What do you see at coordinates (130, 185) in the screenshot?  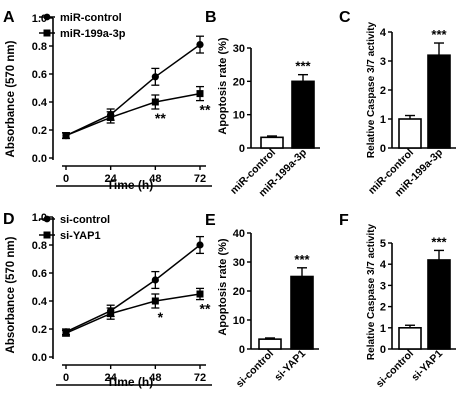 I see `xlabel-a: Time (h)` at bounding box center [130, 185].